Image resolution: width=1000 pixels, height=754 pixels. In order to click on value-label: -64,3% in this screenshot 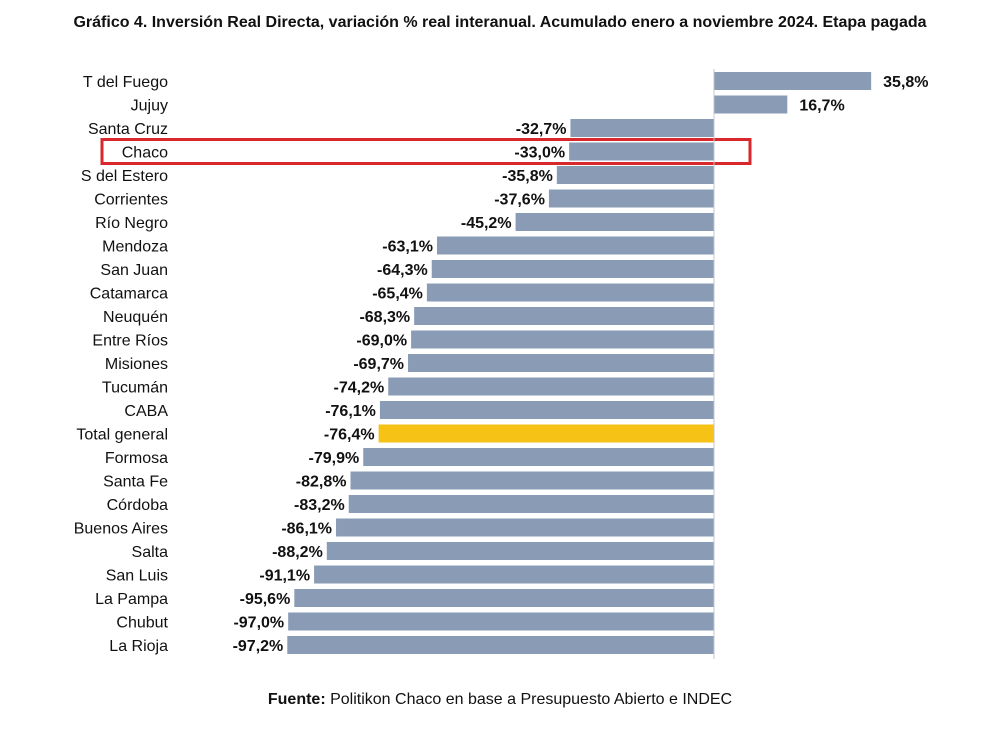, I will do `click(402, 270)`.